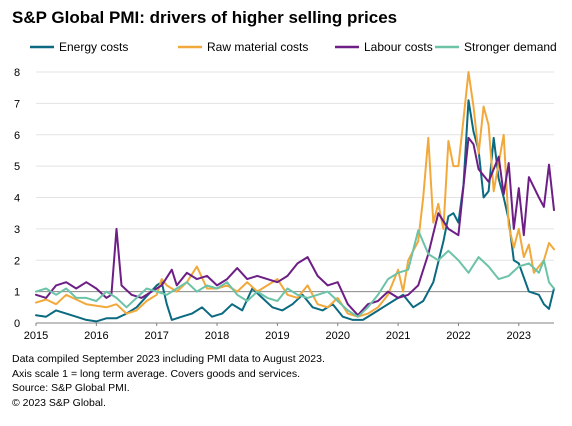  What do you see at coordinates (458, 336) in the screenshot?
I see `x-tick-label: 2022` at bounding box center [458, 336].